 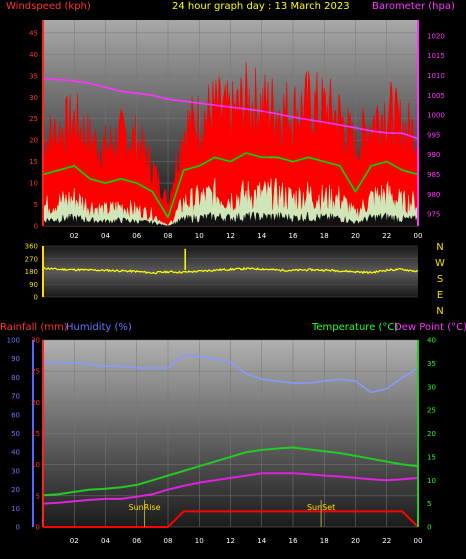 I want to click on rain-tick-label: 15, so click(x=35, y=434).